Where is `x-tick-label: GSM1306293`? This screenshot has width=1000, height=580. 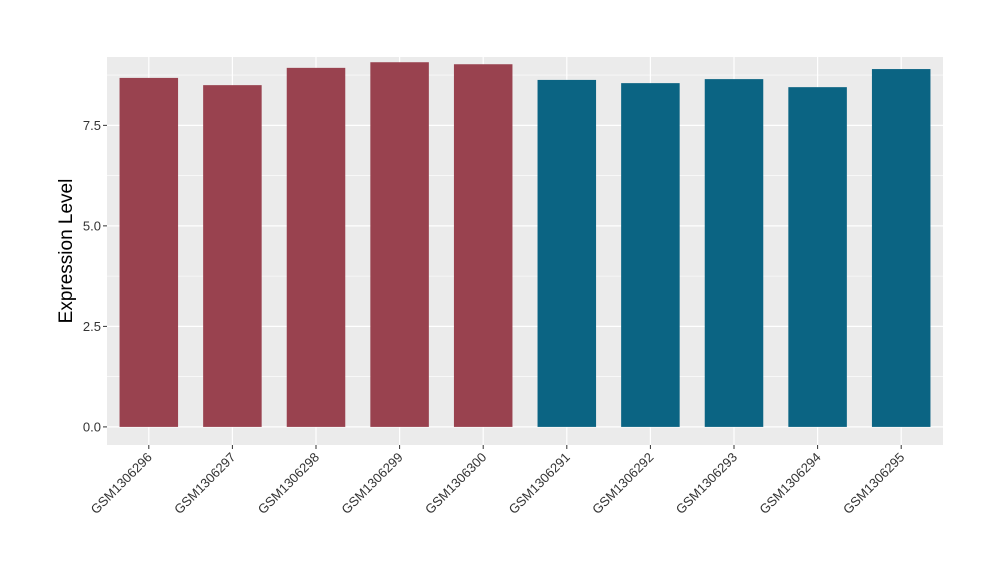 x-tick-label: GSM1306293 is located at coordinates (706, 483).